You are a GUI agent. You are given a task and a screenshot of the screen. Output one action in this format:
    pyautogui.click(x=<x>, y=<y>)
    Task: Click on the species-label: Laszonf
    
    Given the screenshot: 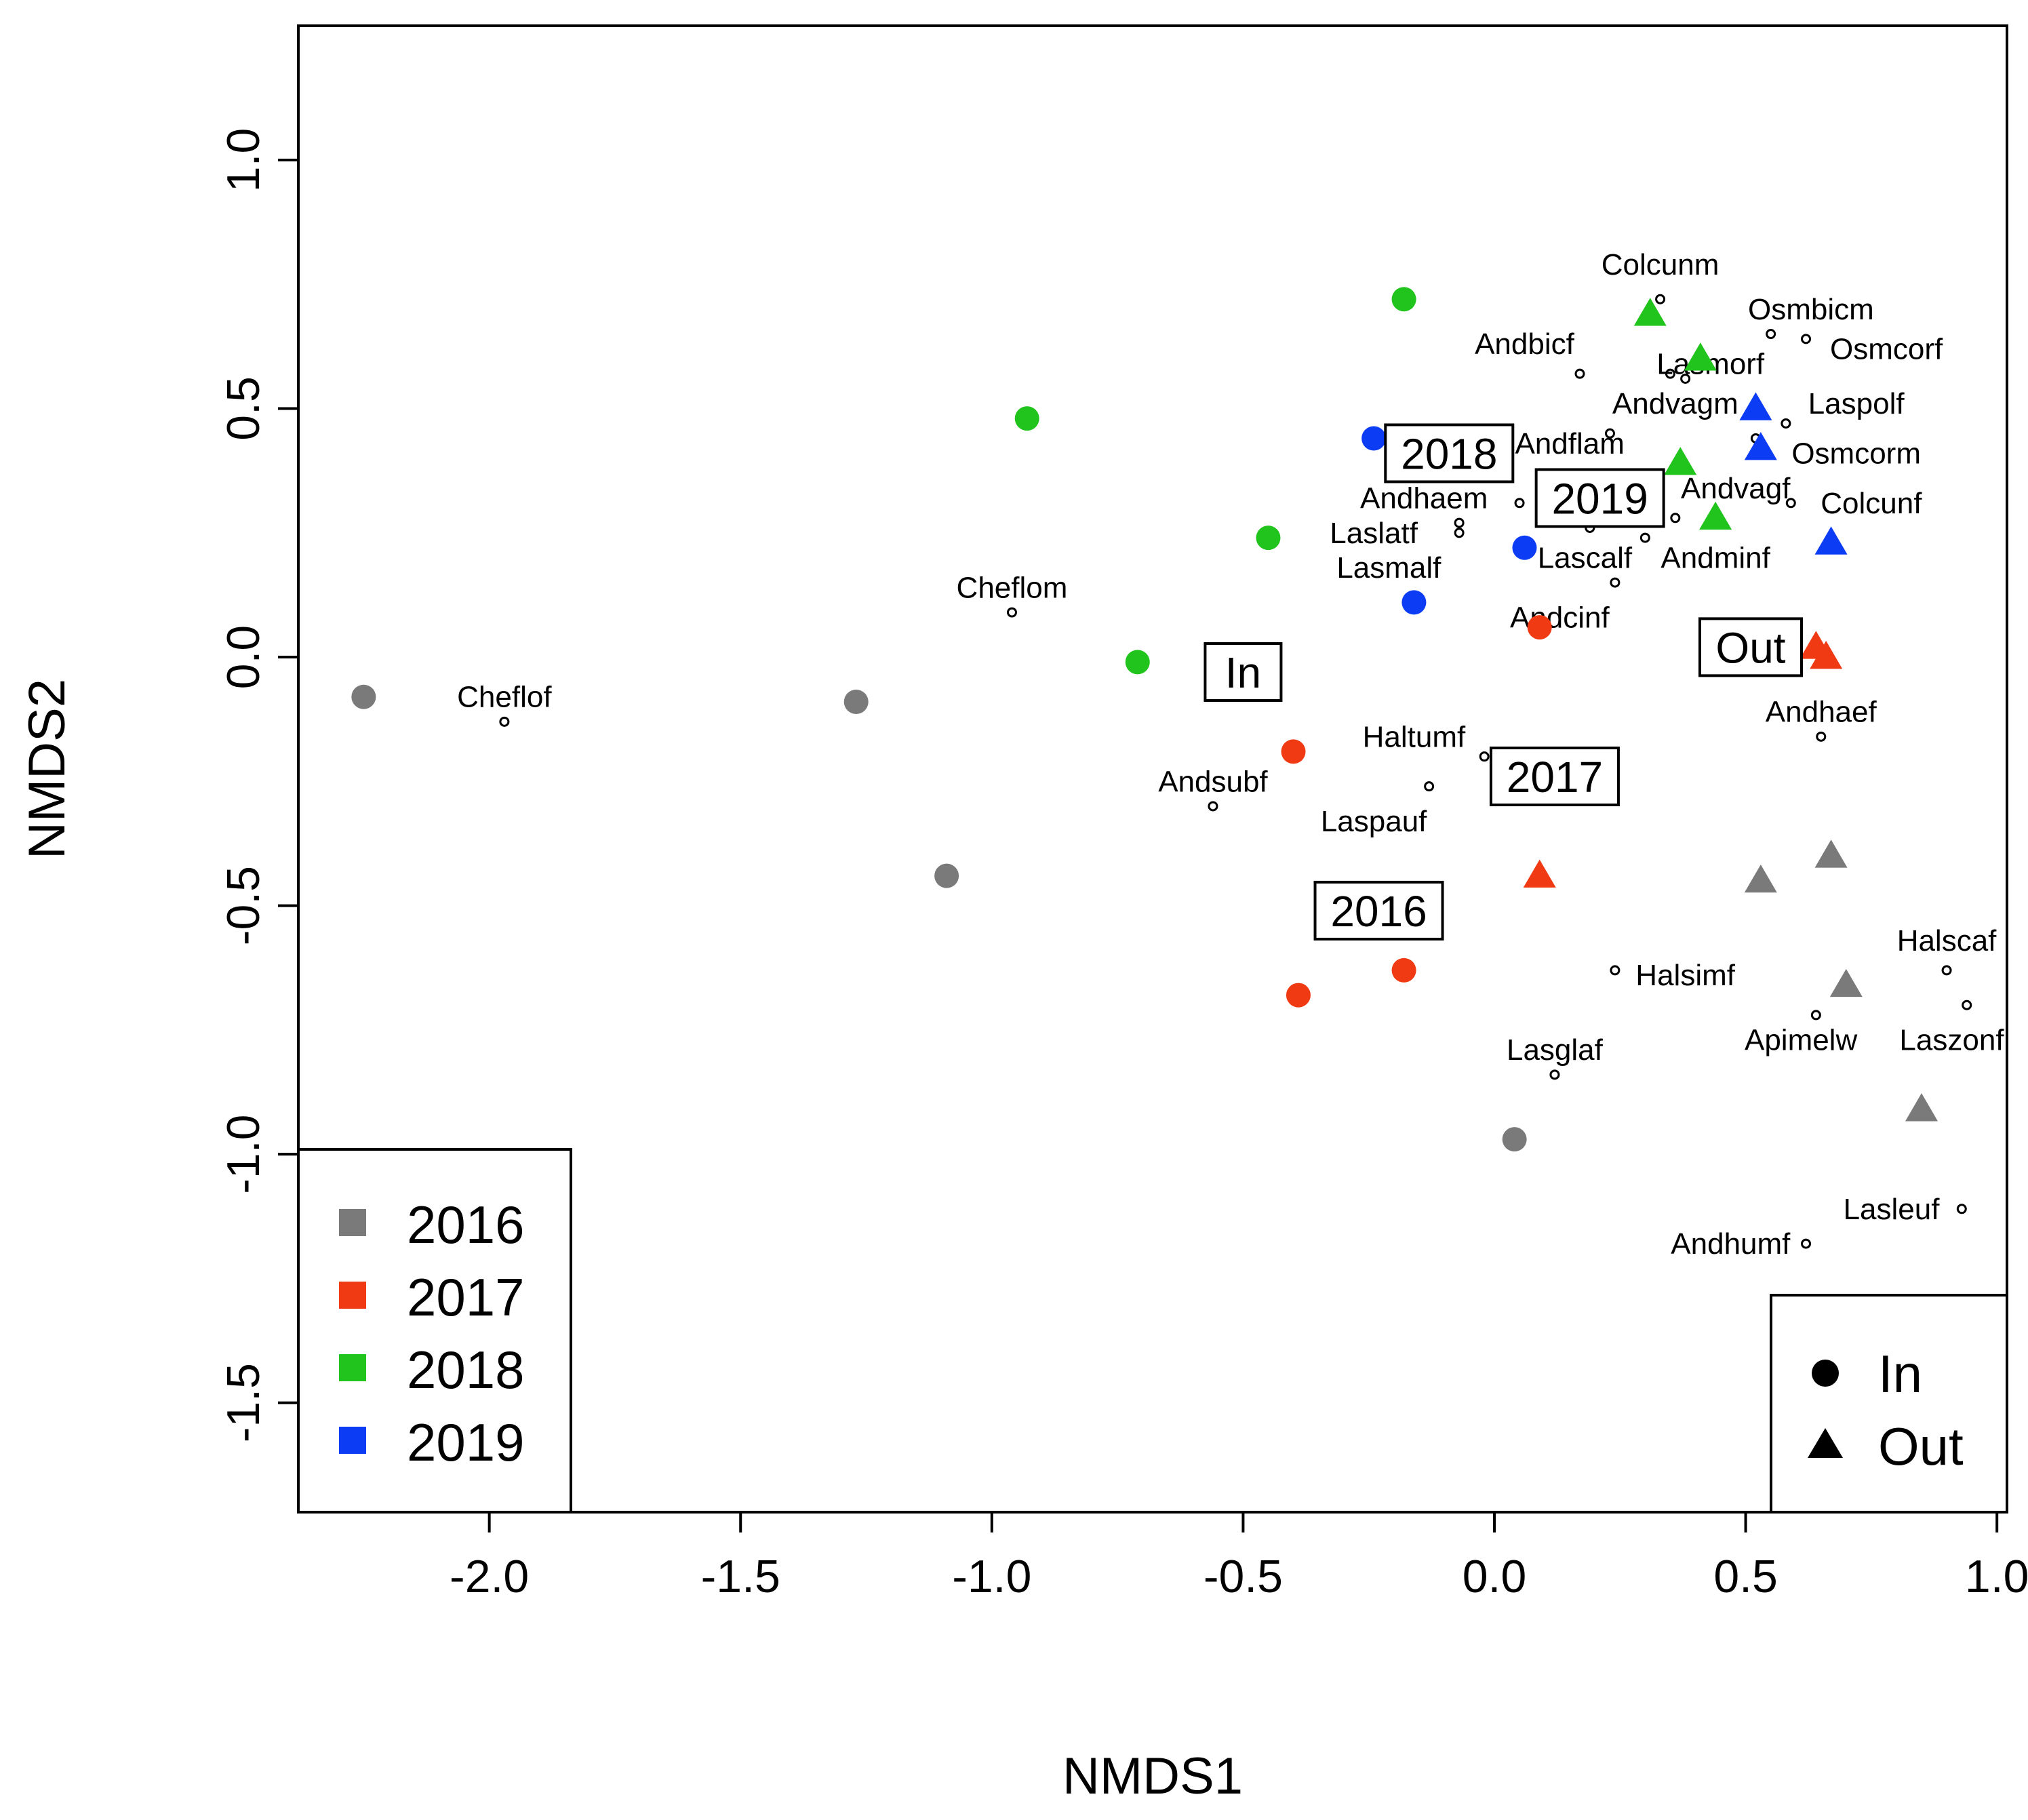 What is the action you would take?
    pyautogui.click(x=1951, y=1040)
    